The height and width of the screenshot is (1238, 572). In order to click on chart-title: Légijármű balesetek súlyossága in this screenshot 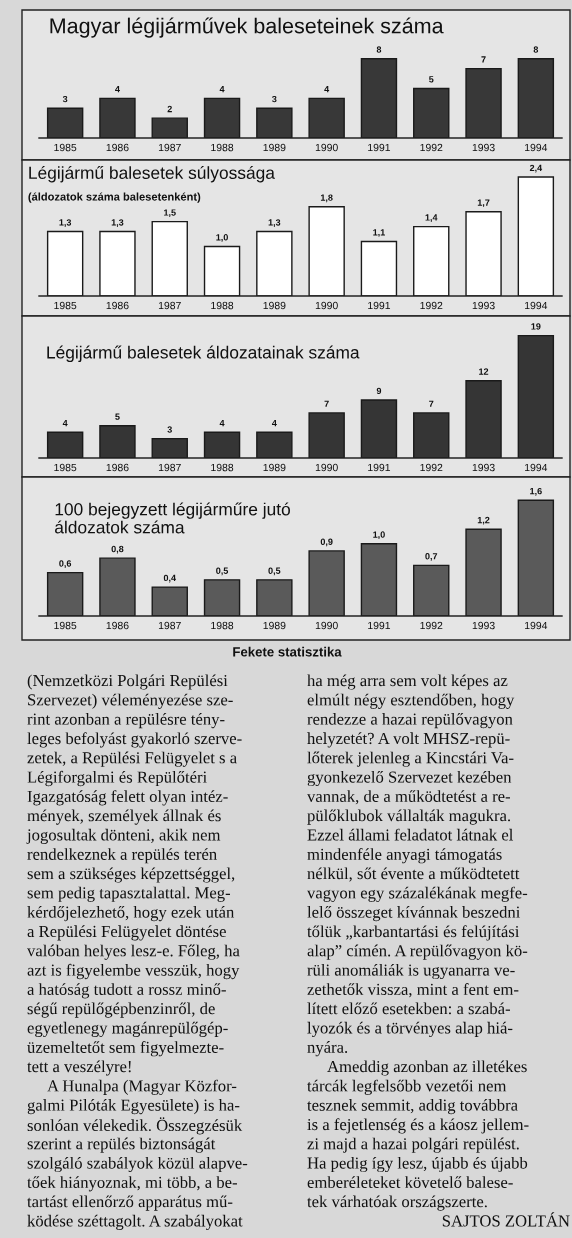, I will do `click(152, 174)`.